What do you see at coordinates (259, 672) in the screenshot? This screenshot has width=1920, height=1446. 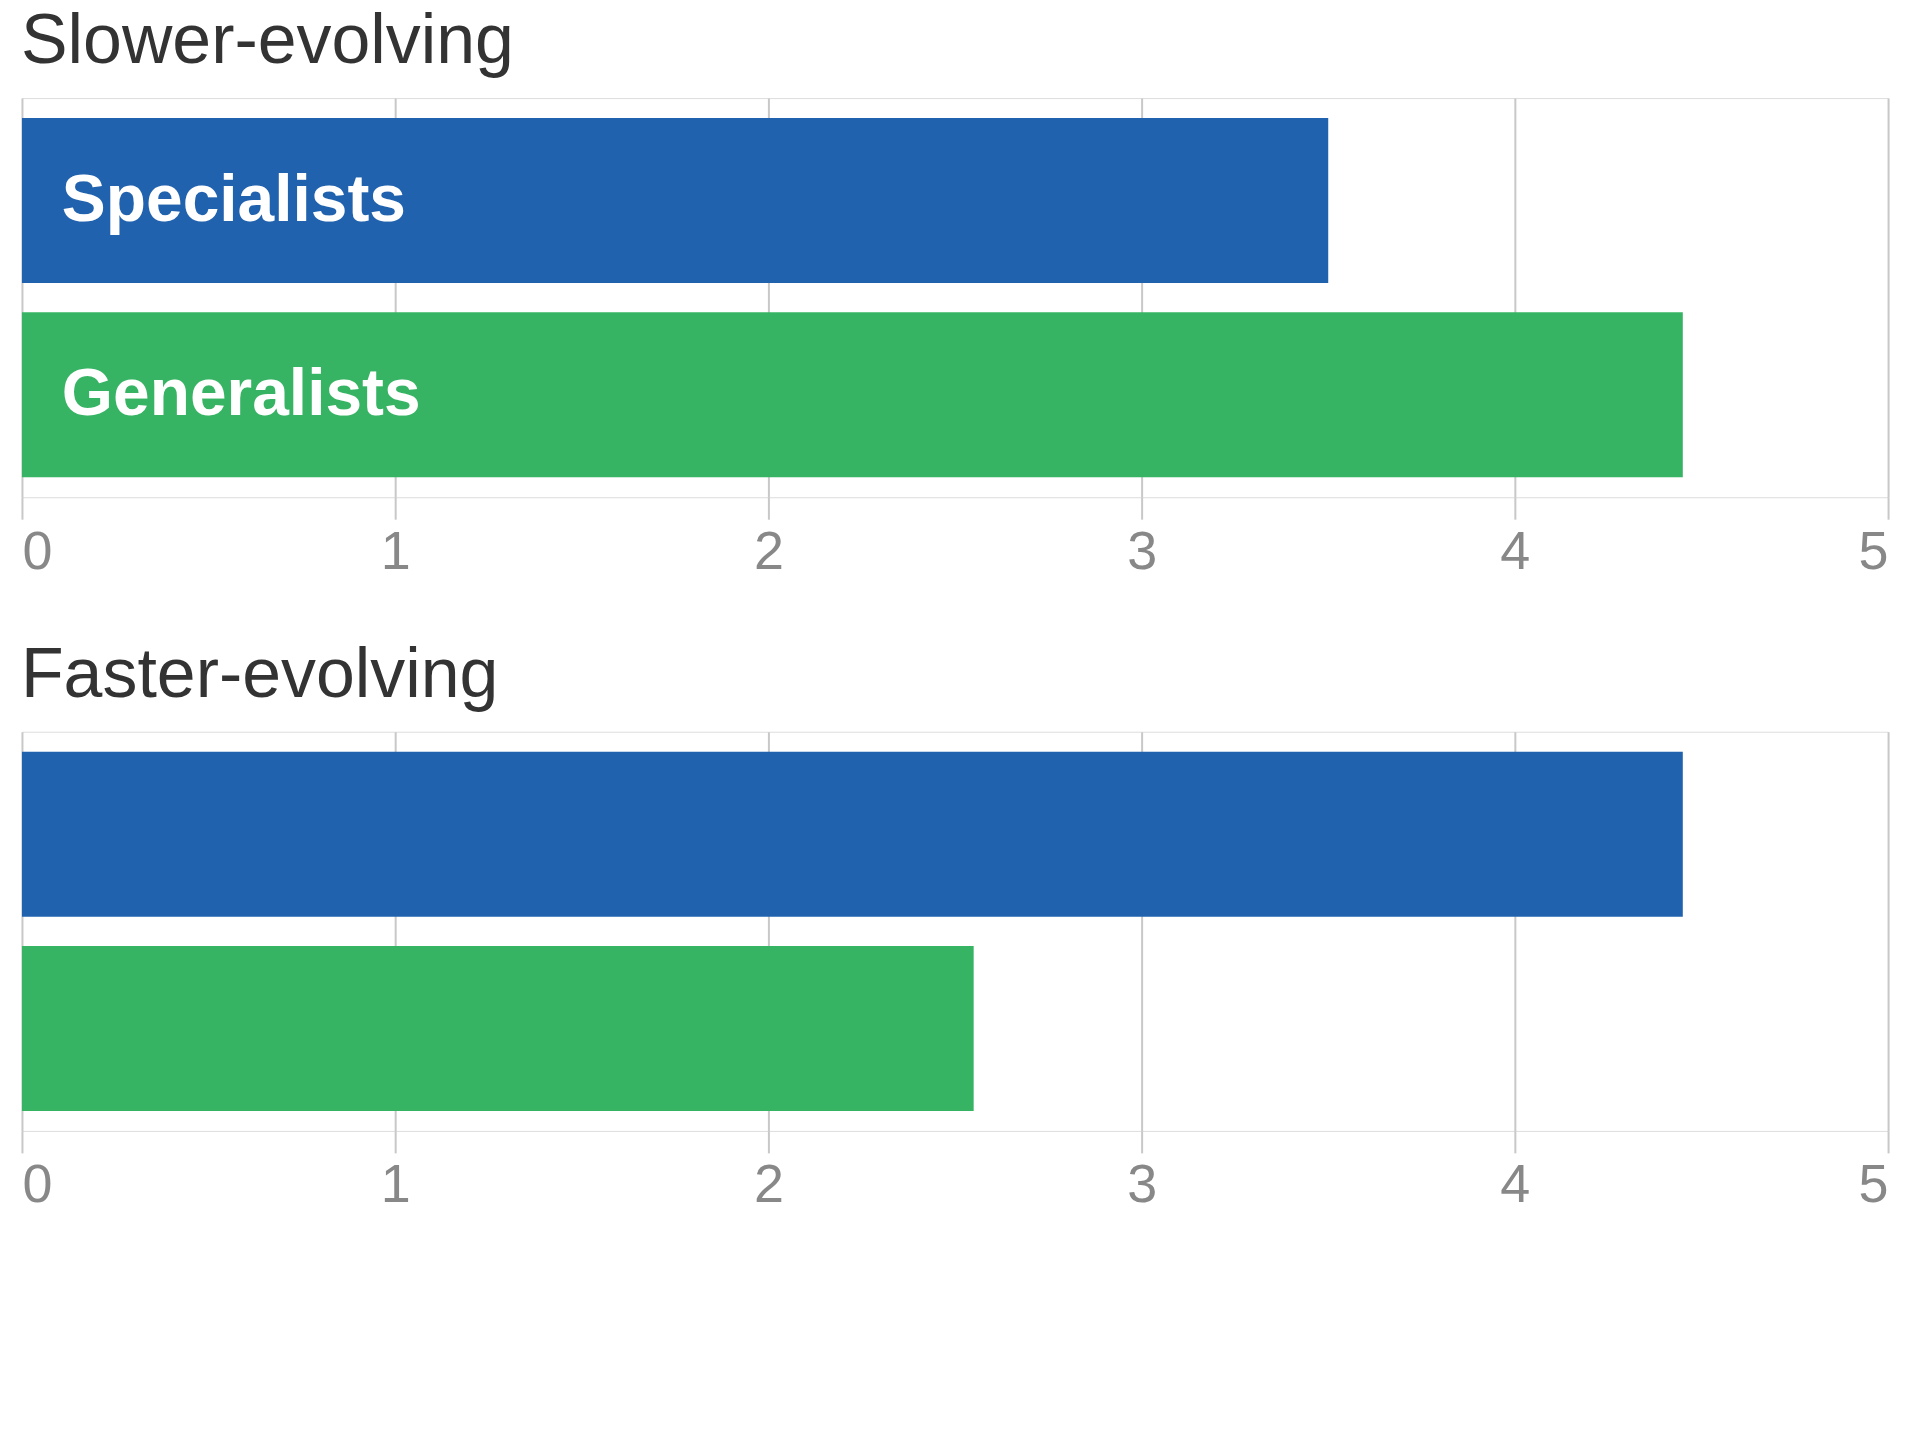 I see `chart-title: Faster-evolving` at bounding box center [259, 672].